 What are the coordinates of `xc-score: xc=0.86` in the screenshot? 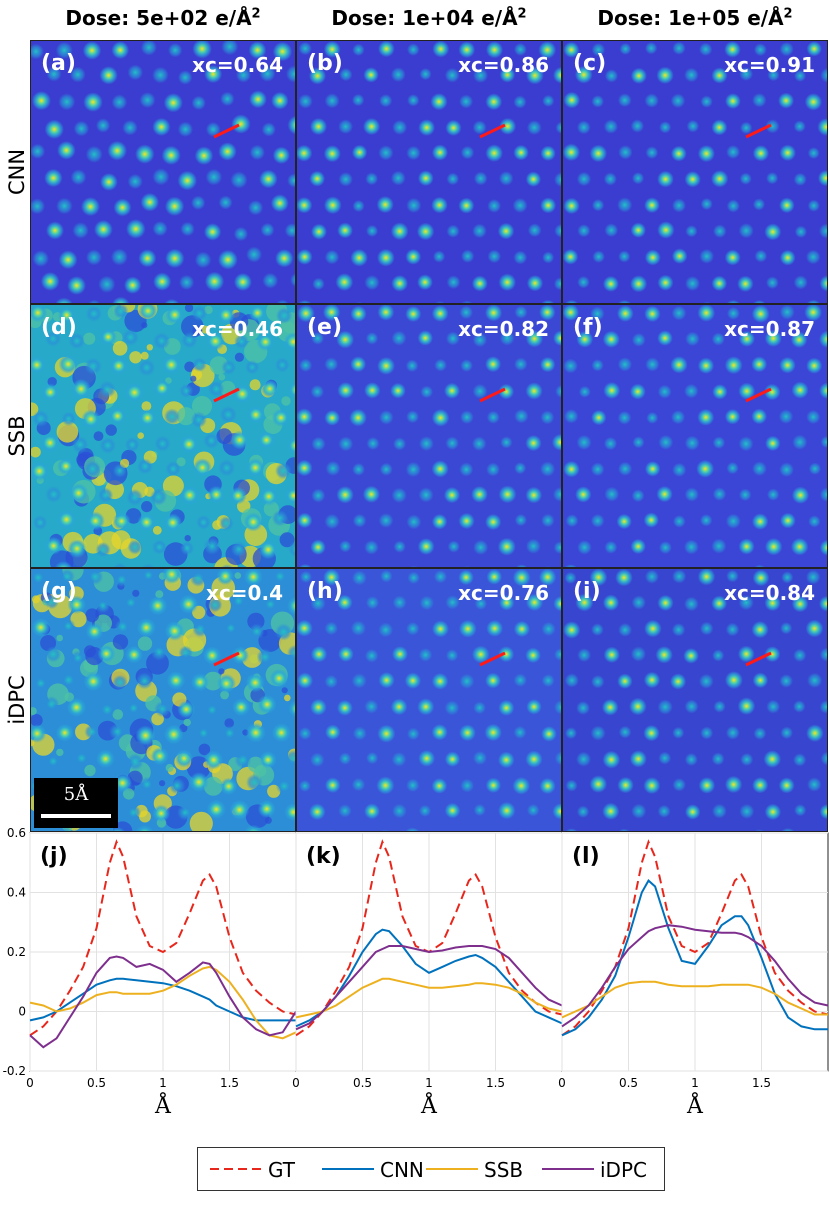 It's located at (503, 65).